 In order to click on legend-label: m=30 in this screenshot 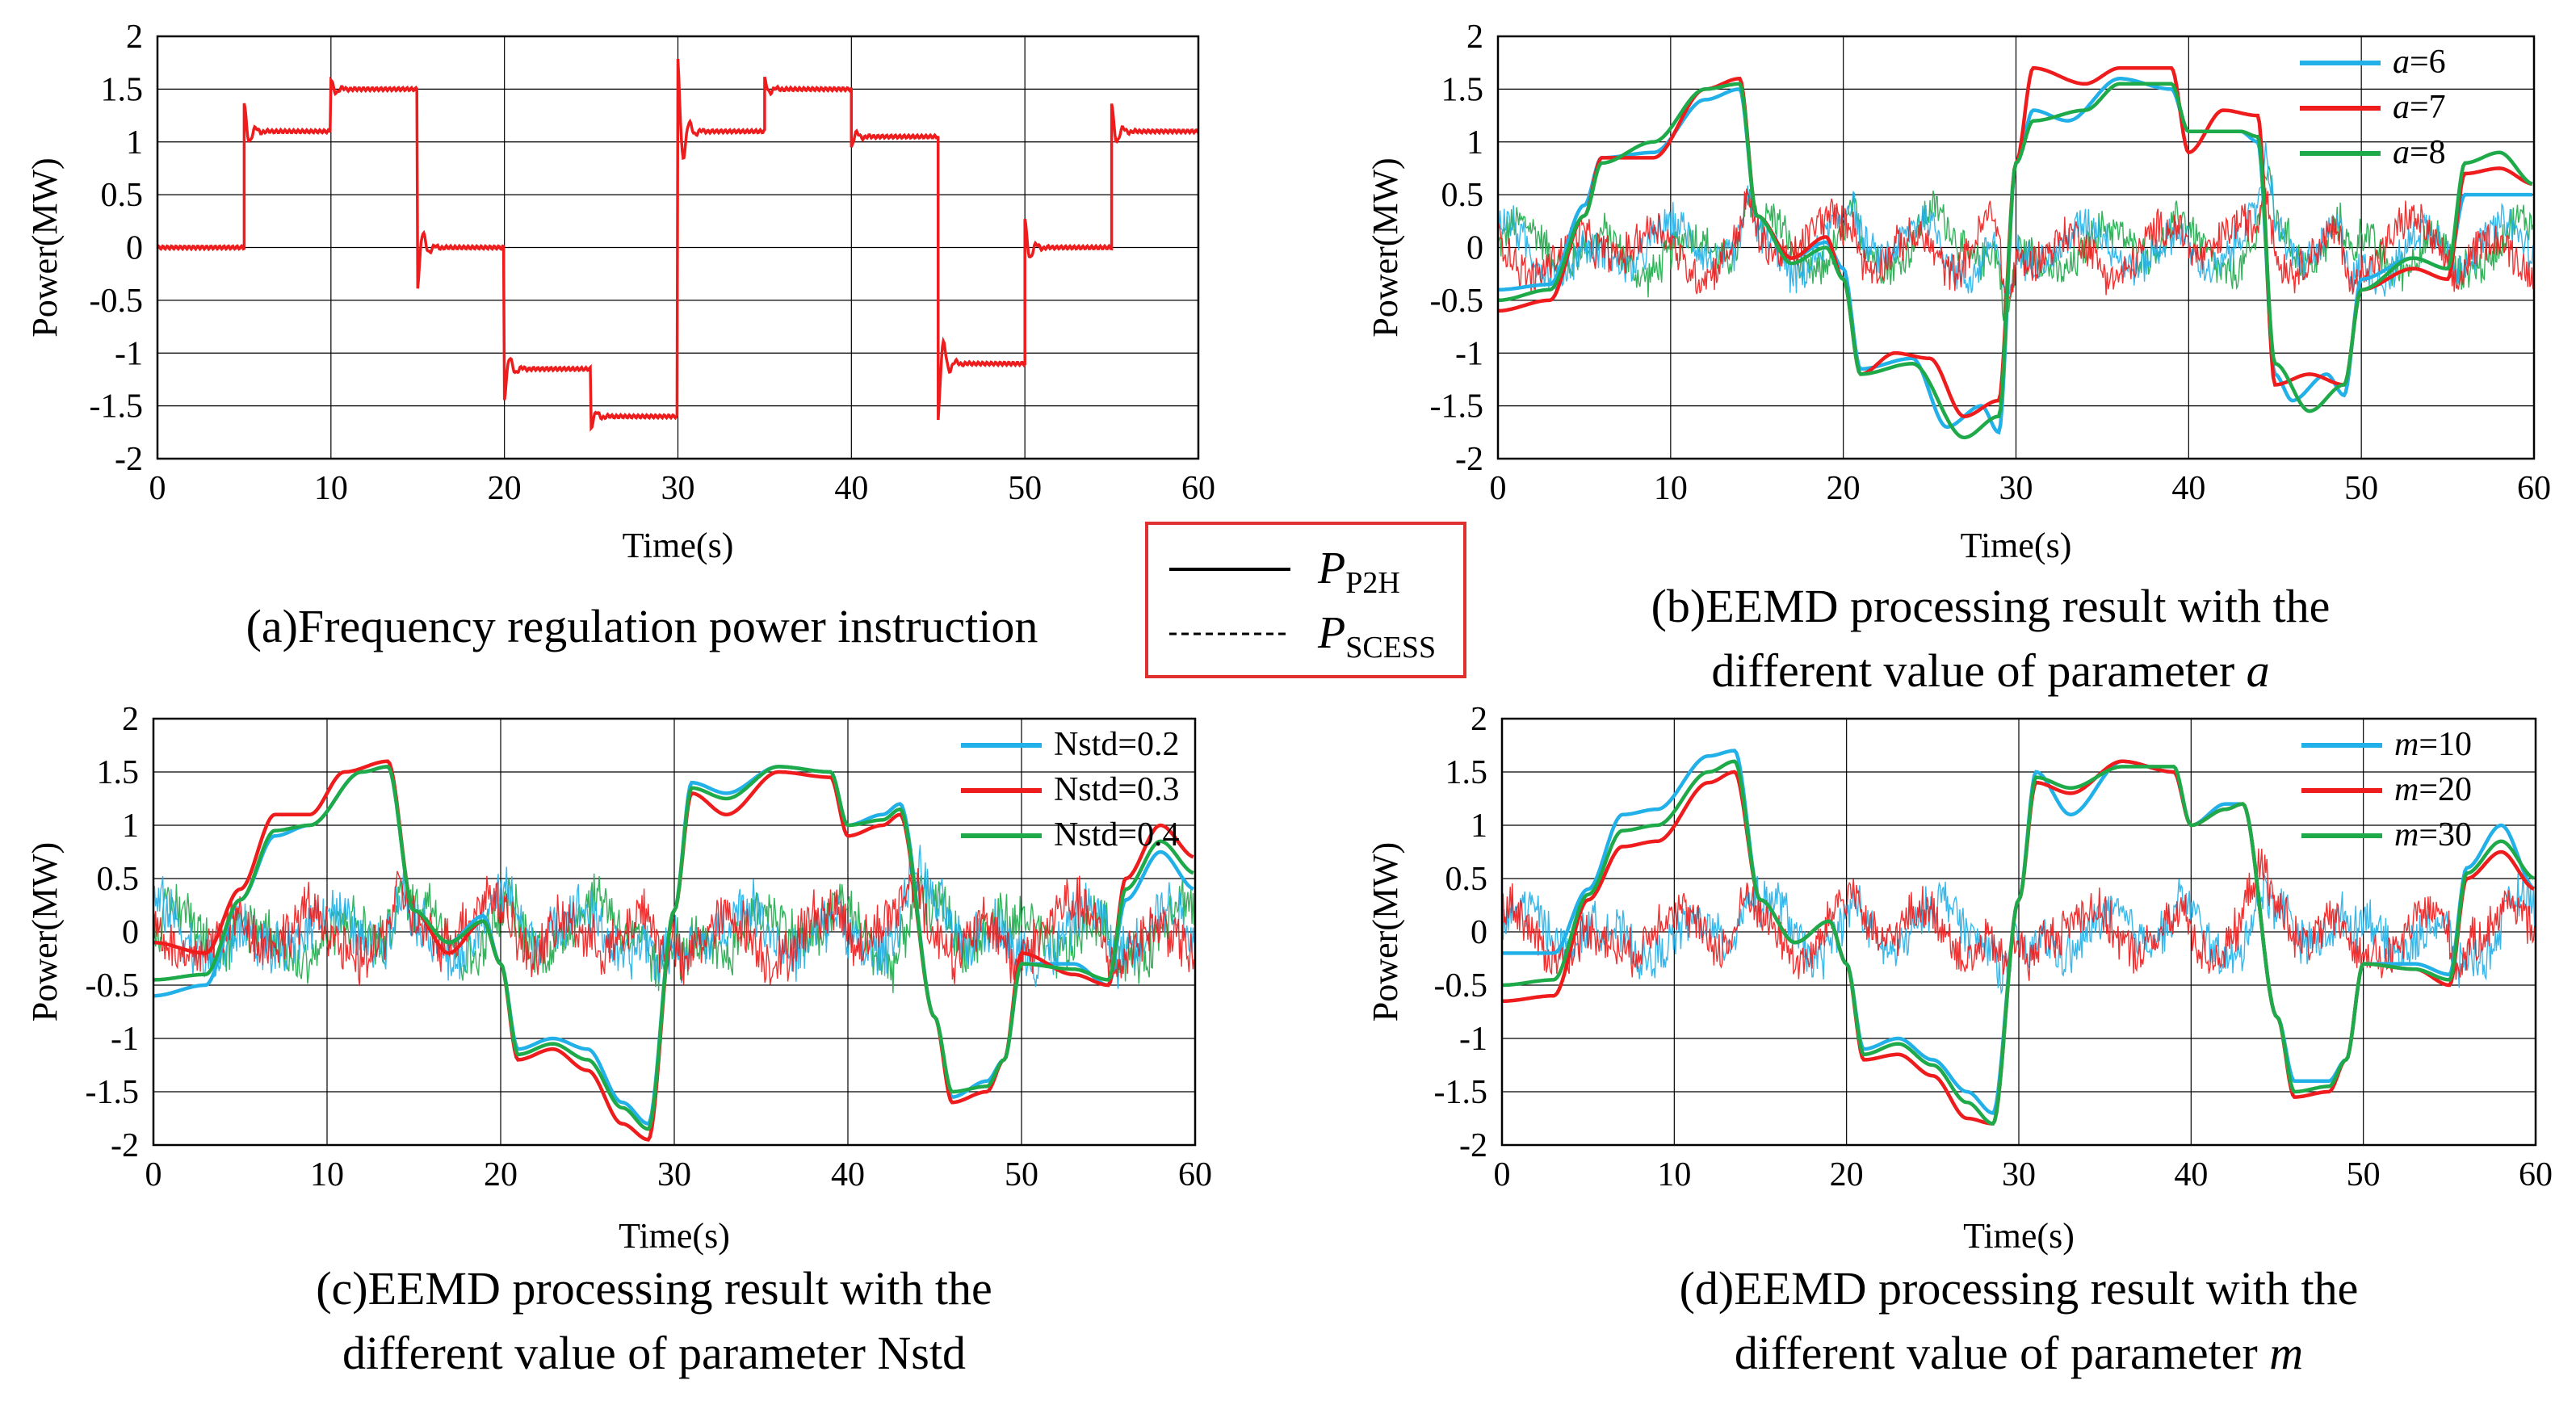, I will do `click(2433, 835)`.